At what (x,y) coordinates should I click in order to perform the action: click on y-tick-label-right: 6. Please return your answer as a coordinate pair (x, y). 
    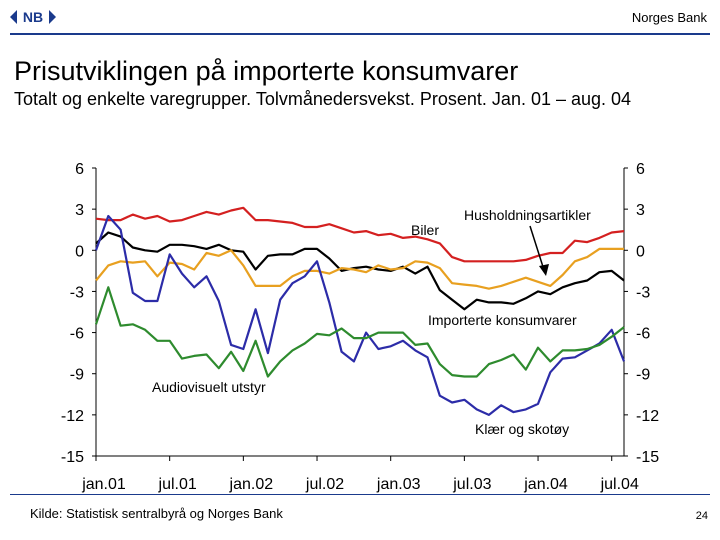
    Looking at the image, I should click on (640, 169).